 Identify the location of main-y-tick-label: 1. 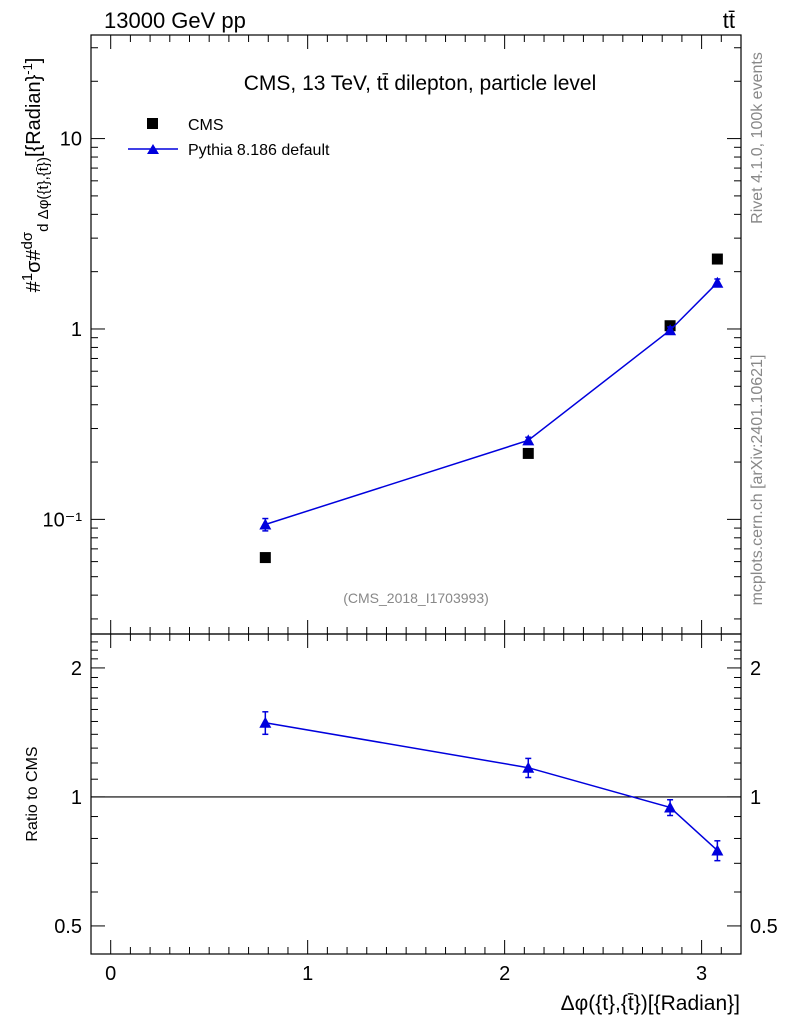
(76, 330).